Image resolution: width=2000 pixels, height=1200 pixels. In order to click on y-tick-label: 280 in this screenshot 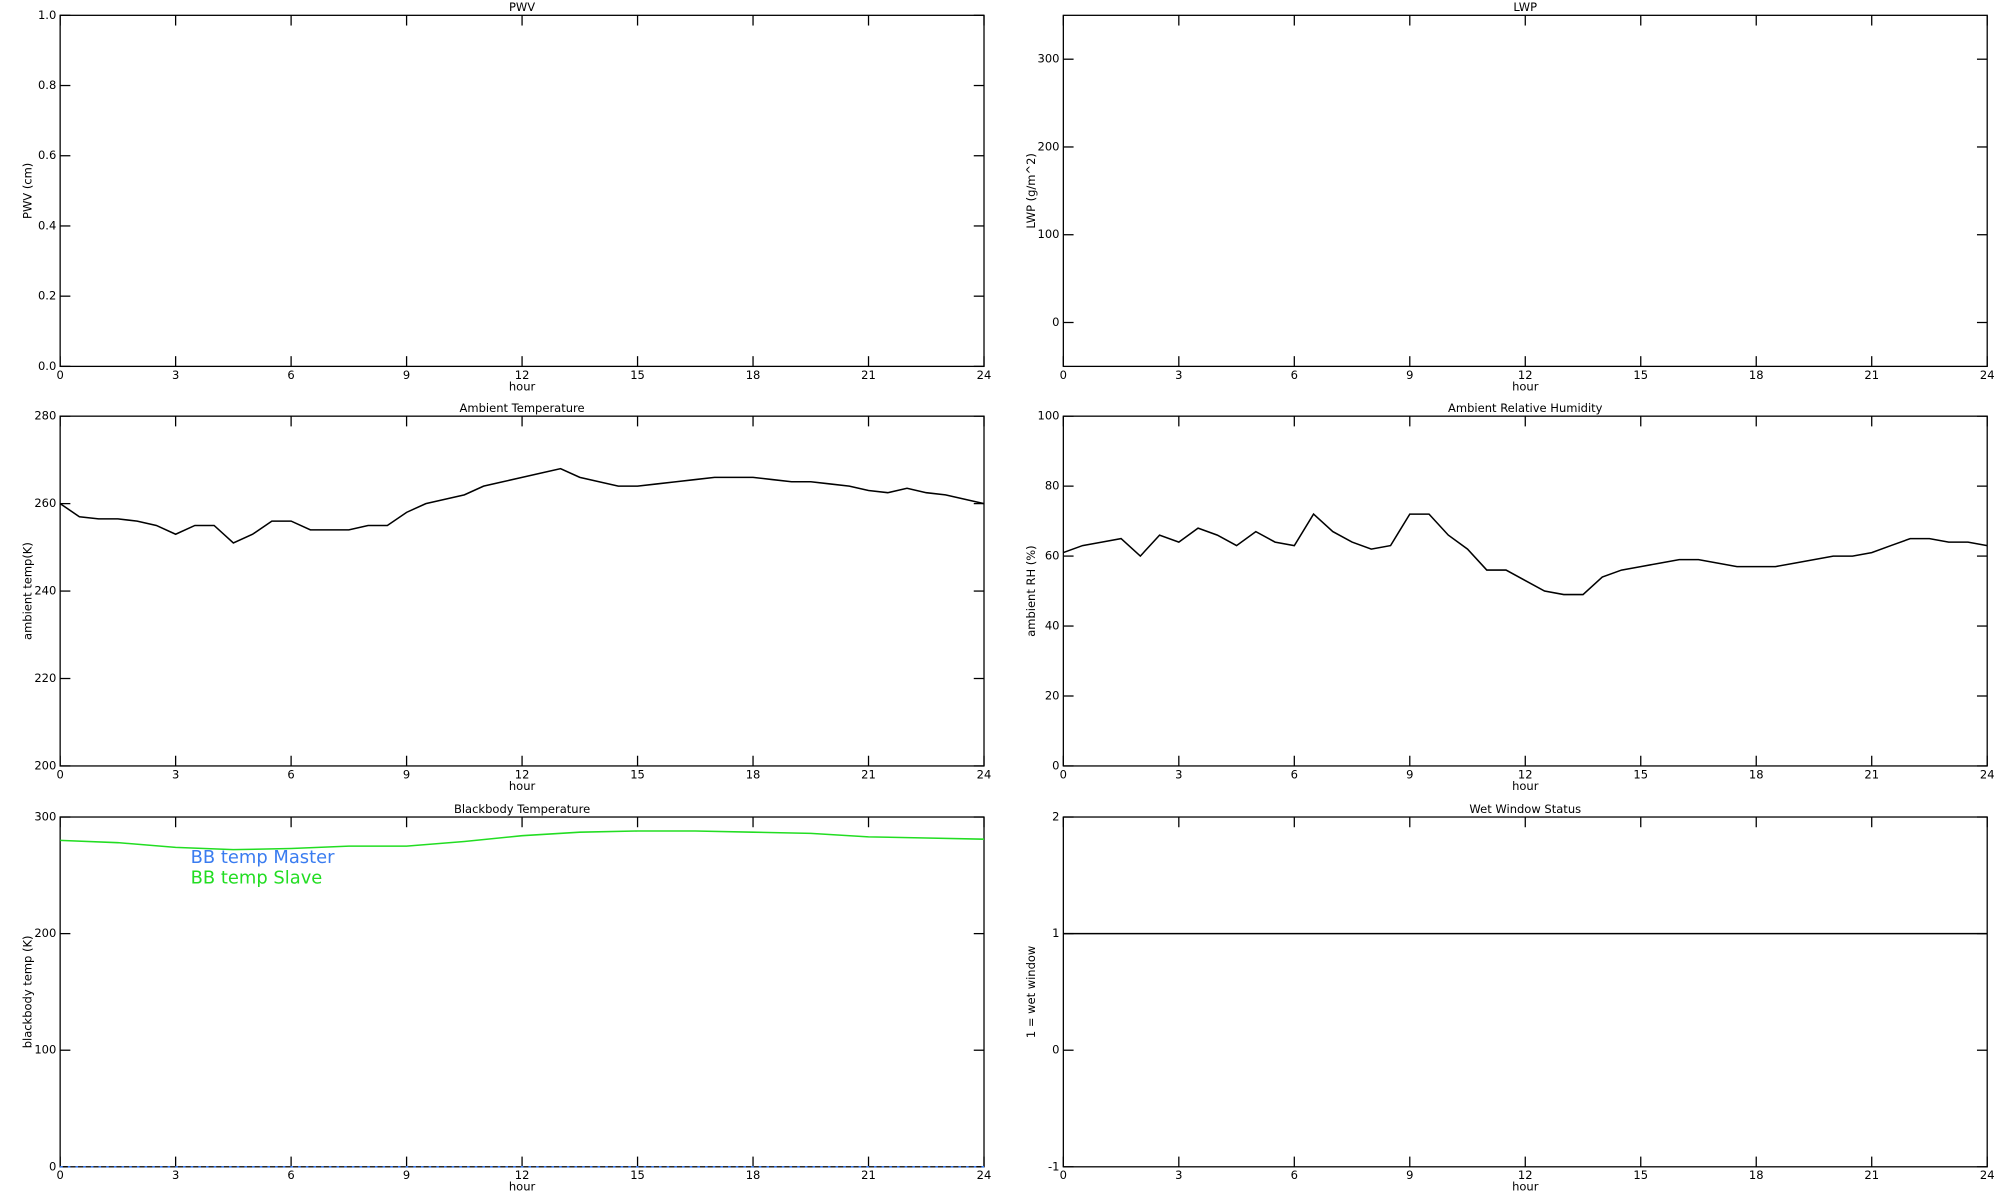, I will do `click(45, 416)`.